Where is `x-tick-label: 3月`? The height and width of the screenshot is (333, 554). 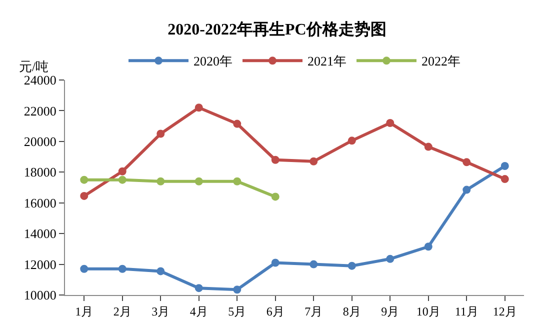 x-tick-label: 3月 is located at coordinates (161, 311).